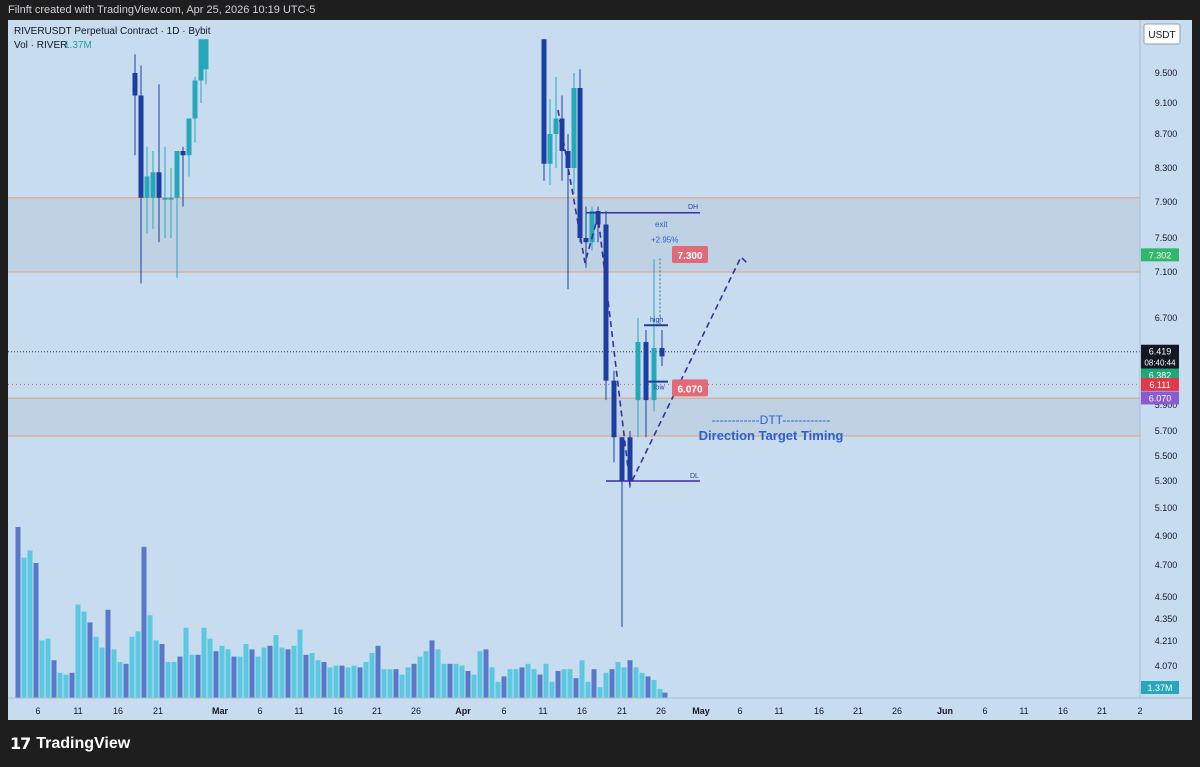 The image size is (1200, 767). I want to click on currency-badge, so click(1162, 34).